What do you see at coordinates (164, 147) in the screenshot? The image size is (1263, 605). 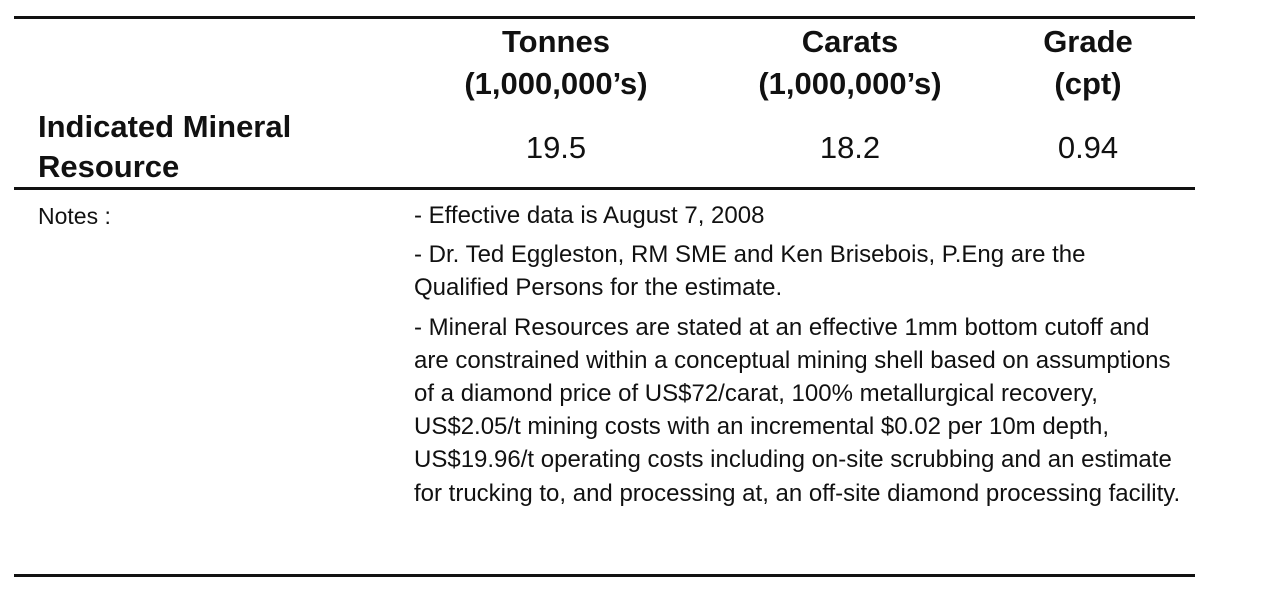 I see `row-label: Indicated Mineral Resource` at bounding box center [164, 147].